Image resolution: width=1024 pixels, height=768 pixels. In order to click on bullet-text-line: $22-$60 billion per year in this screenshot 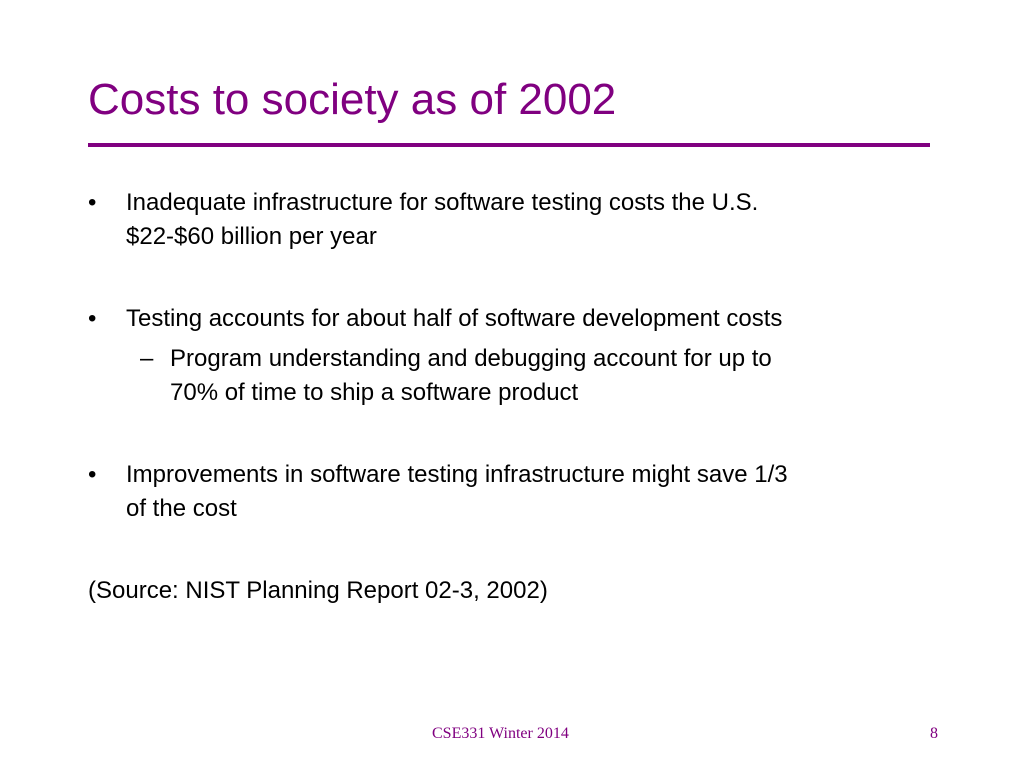, I will do `click(251, 236)`.